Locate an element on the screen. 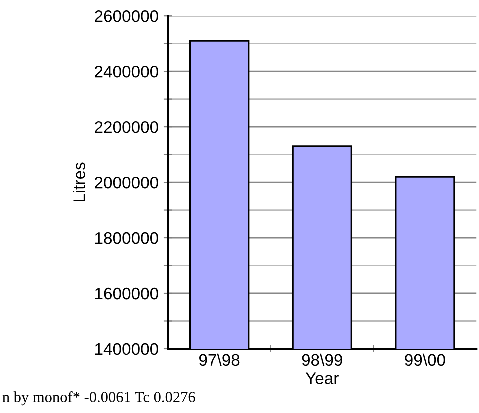  text: n by monof* -0.0061 Tc 0.0276 is located at coordinates (99, 399).